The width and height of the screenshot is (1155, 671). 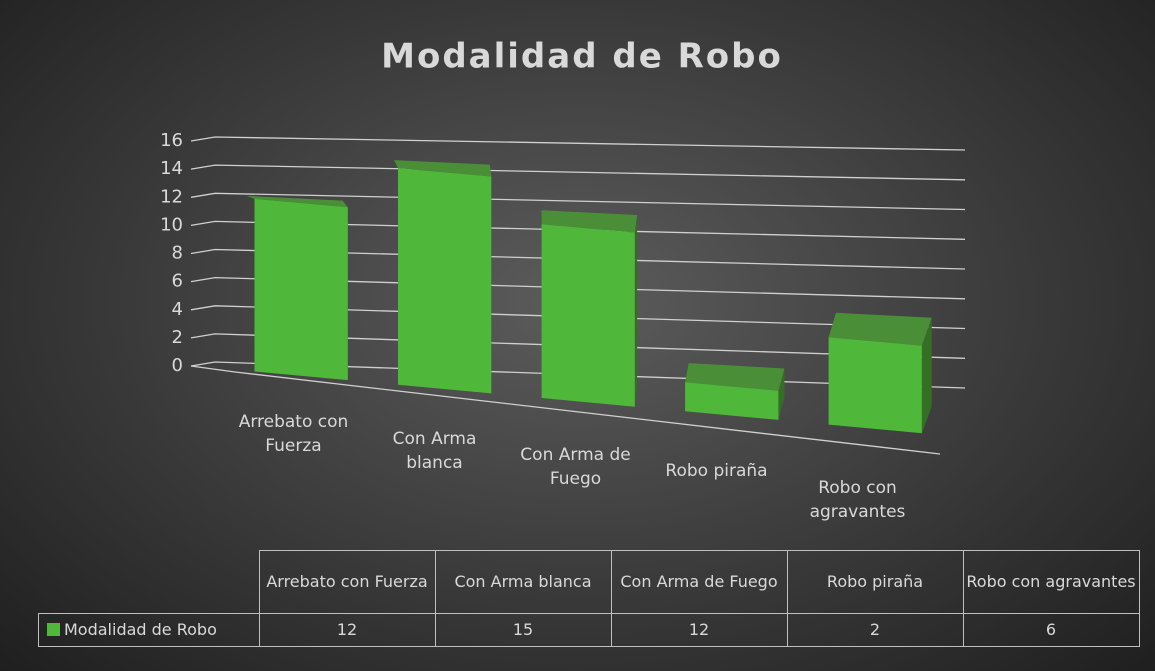 What do you see at coordinates (177, 253) in the screenshot?
I see `y-tick-label: 8` at bounding box center [177, 253].